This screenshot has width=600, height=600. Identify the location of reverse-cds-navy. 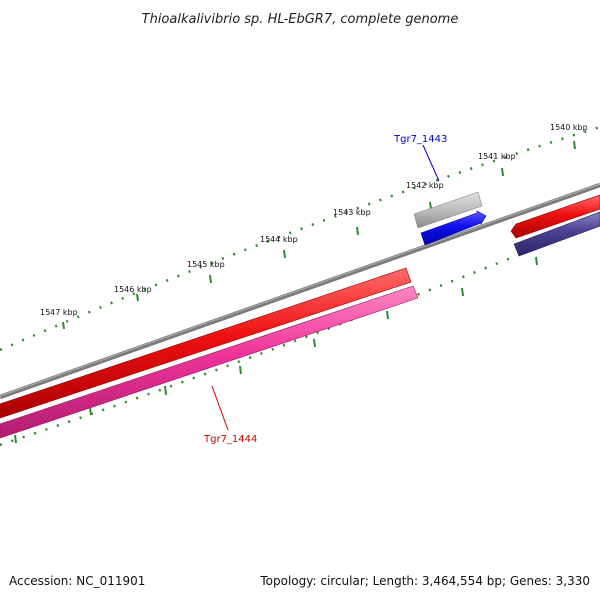
(556, 234).